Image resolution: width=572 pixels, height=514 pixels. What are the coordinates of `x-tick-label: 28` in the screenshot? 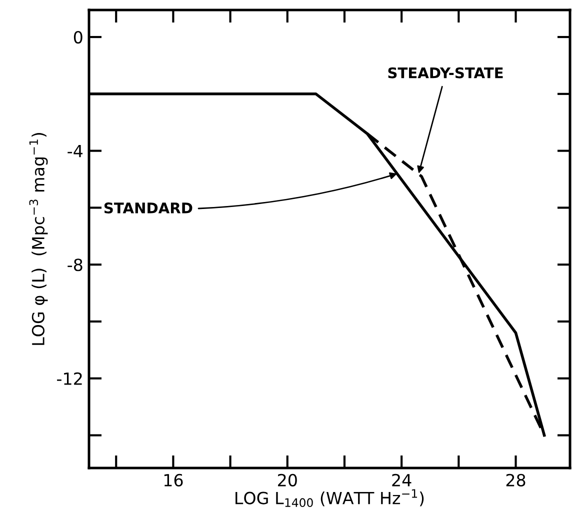 It's located at (516, 480).